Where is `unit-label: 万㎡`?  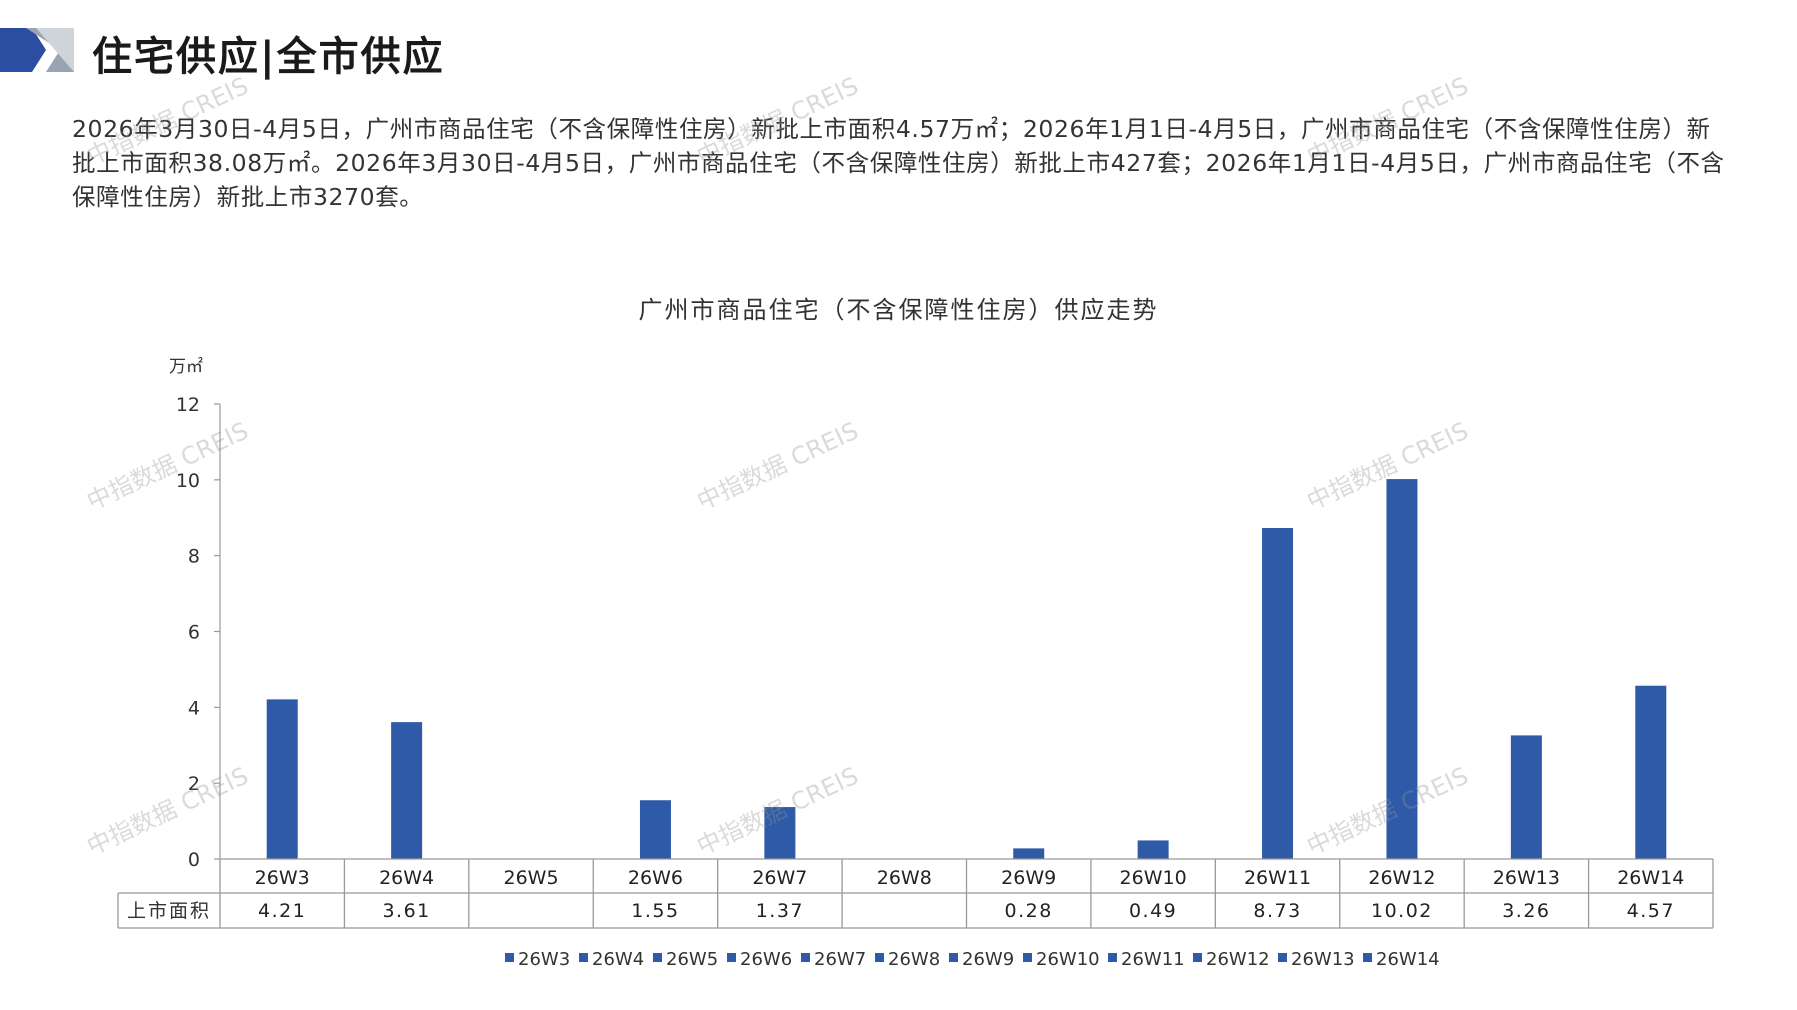 unit-label: 万㎡ is located at coordinates (186, 367).